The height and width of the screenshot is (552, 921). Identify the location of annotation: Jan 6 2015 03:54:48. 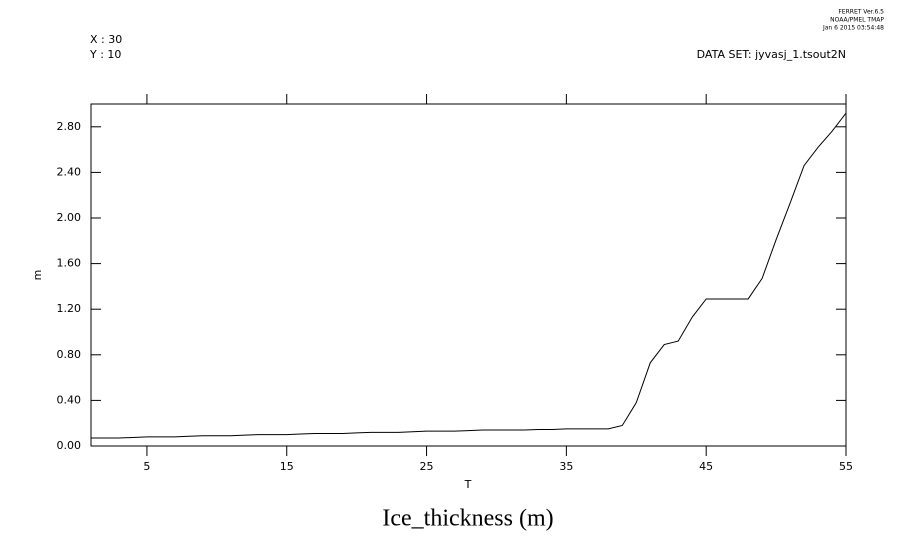
(853, 28).